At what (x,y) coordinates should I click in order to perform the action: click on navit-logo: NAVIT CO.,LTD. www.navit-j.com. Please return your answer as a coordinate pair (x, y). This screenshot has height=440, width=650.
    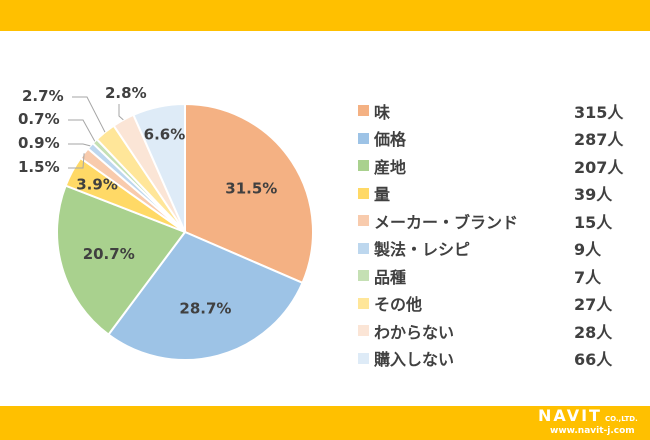
    Looking at the image, I should click on (588, 422).